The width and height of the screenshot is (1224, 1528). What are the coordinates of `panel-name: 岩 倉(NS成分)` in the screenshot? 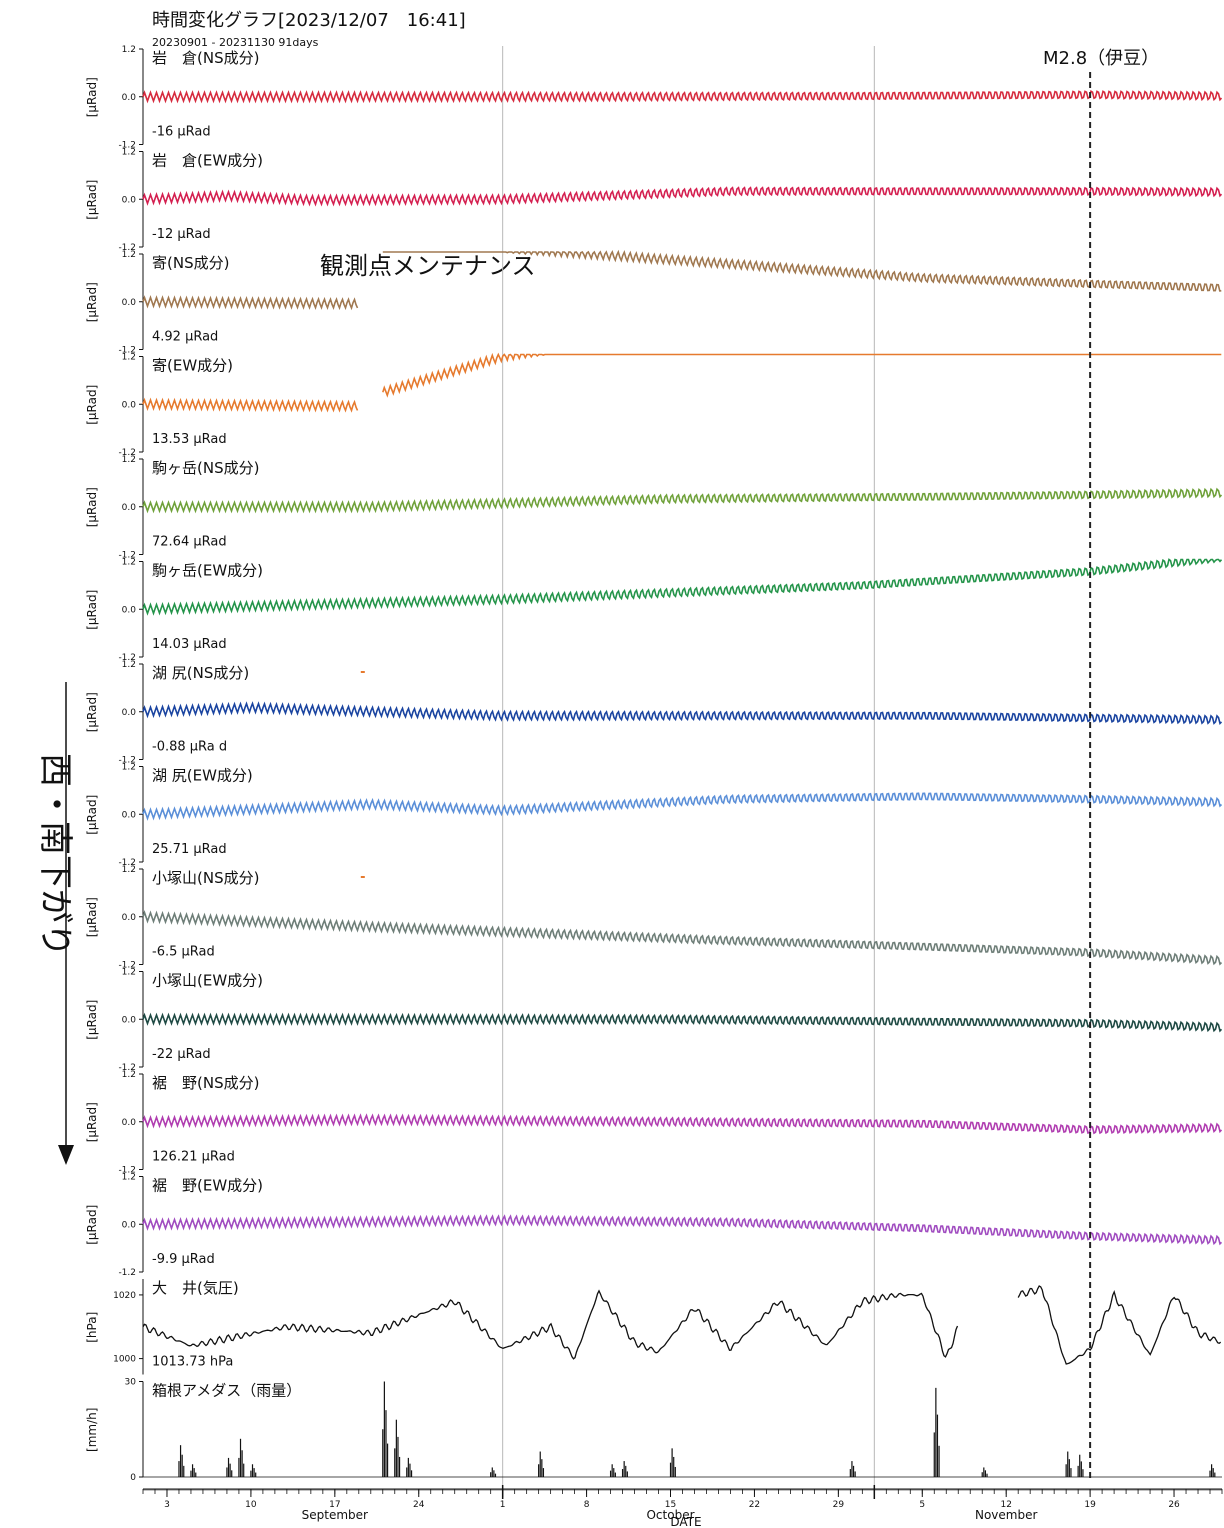 It's located at (205, 58).